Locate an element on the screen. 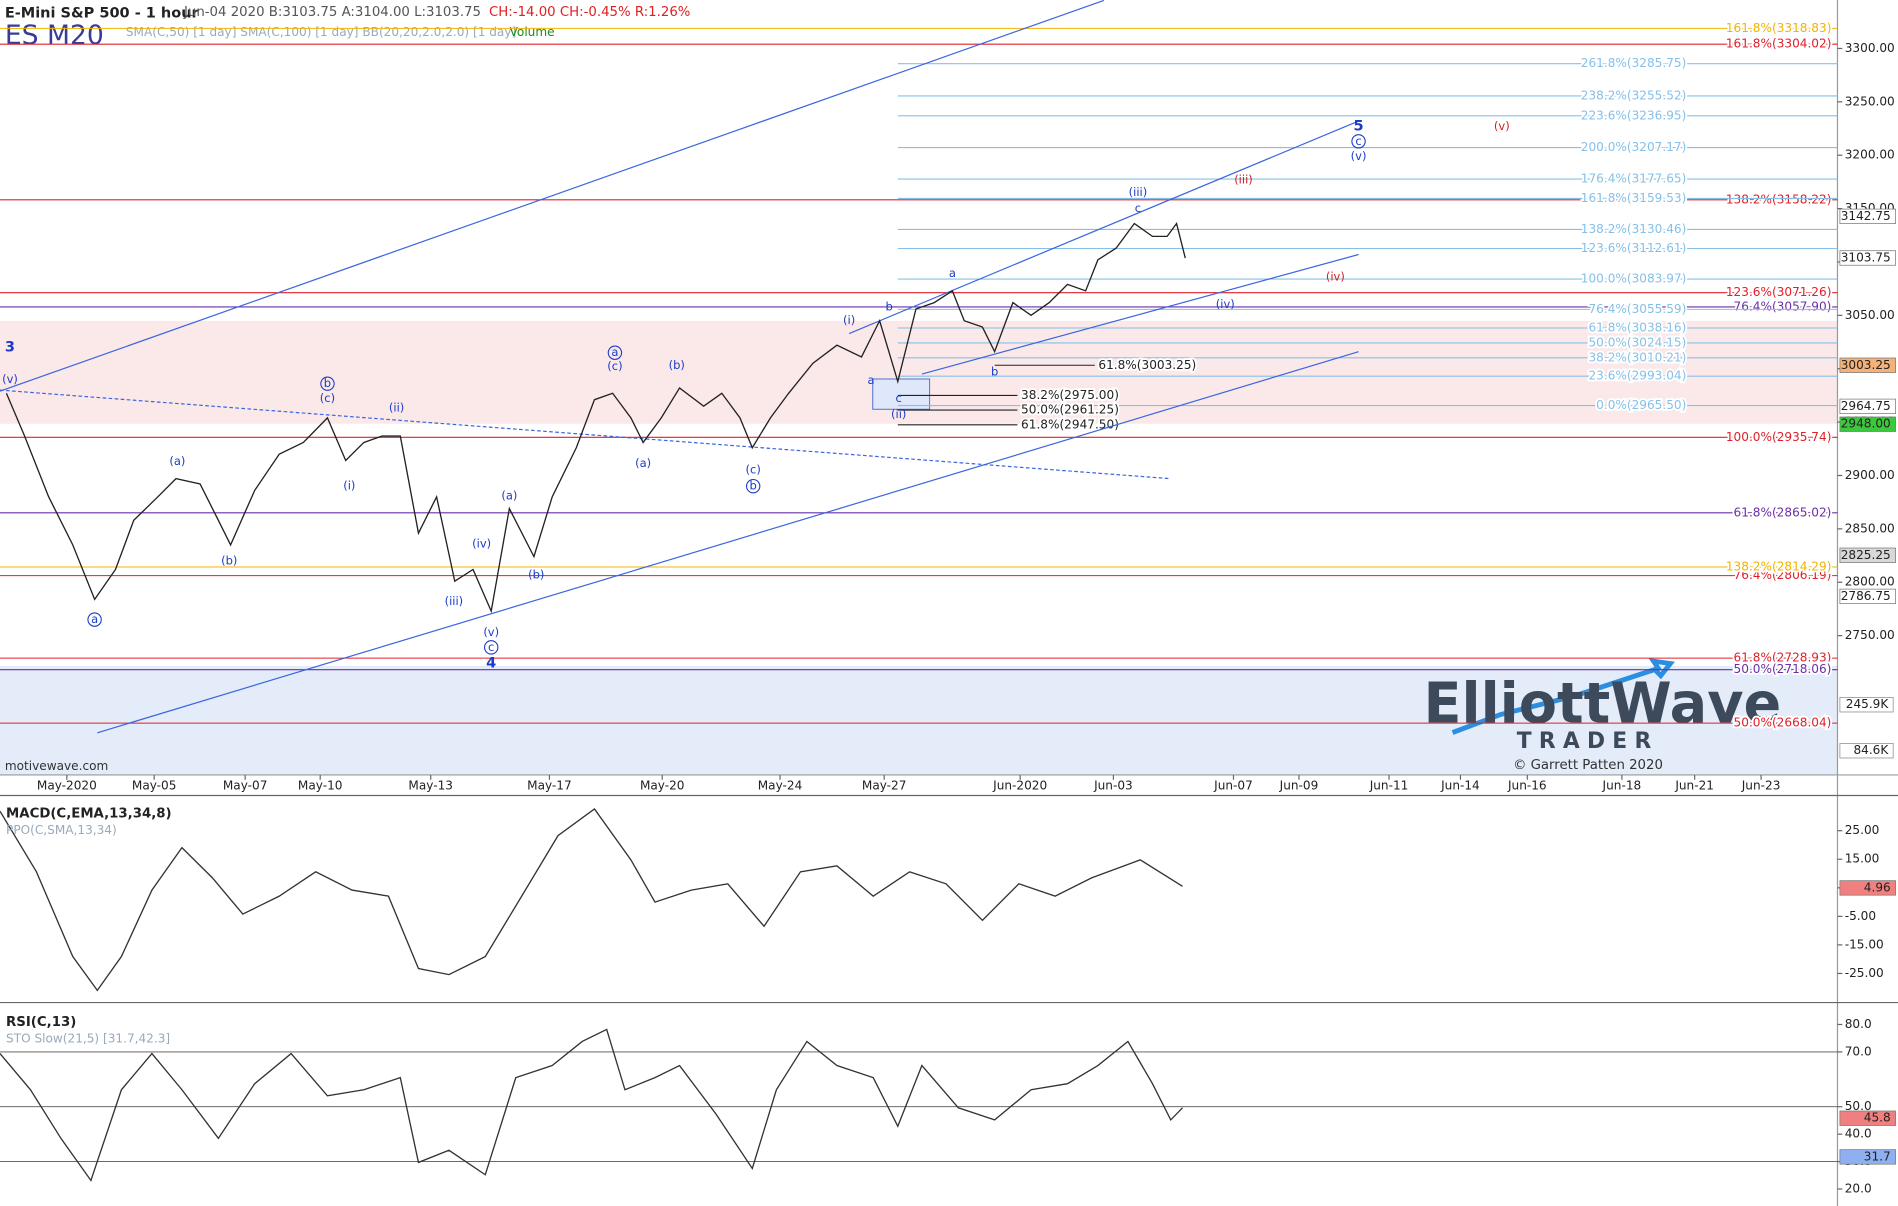  fib-label: 238.2%(3255.52) is located at coordinates (1634, 95).